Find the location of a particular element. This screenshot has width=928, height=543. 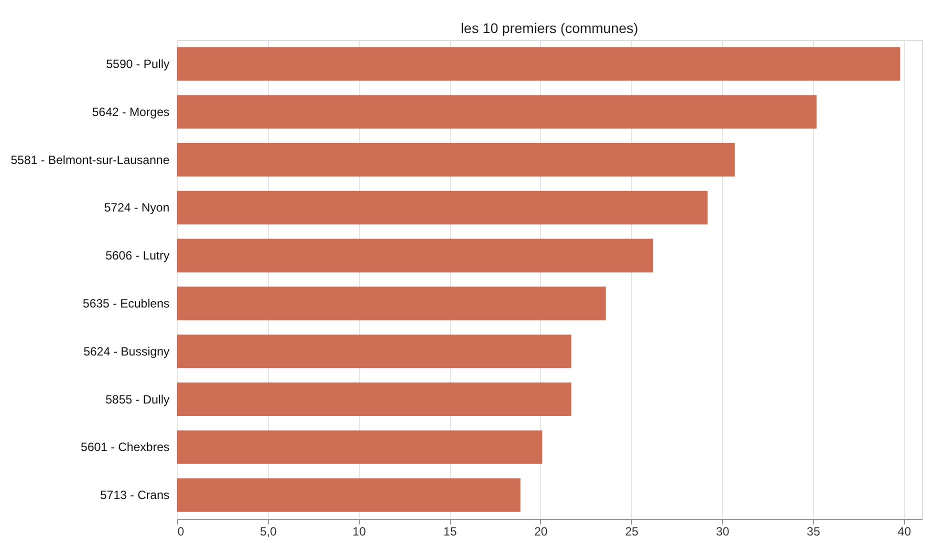

y-tick-label: 5624 - Bussigny is located at coordinates (126, 351).